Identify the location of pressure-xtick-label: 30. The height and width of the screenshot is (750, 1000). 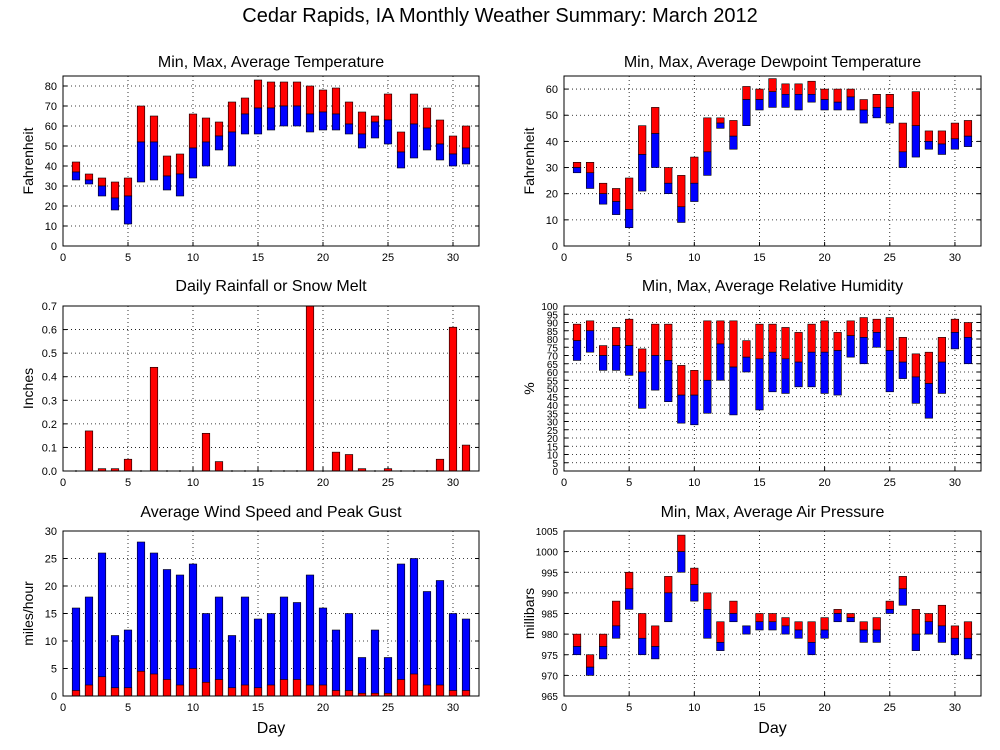
(955, 708).